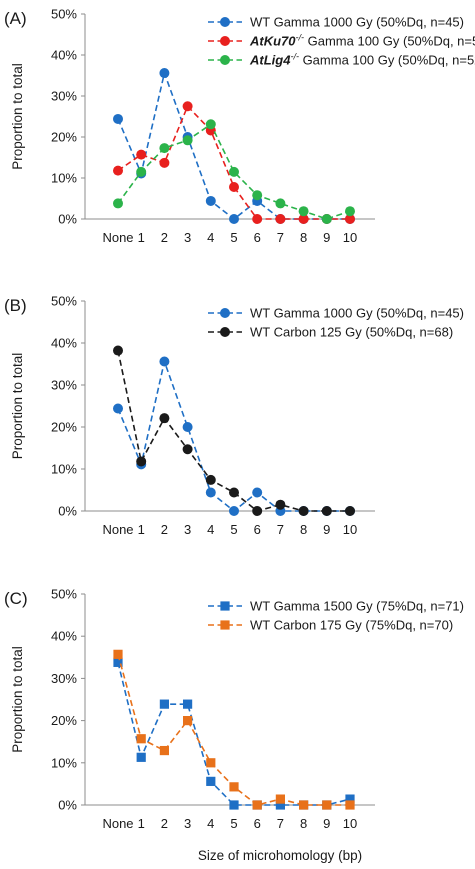 This screenshot has height=869, width=475. I want to click on panel-label: (B), so click(15, 305).